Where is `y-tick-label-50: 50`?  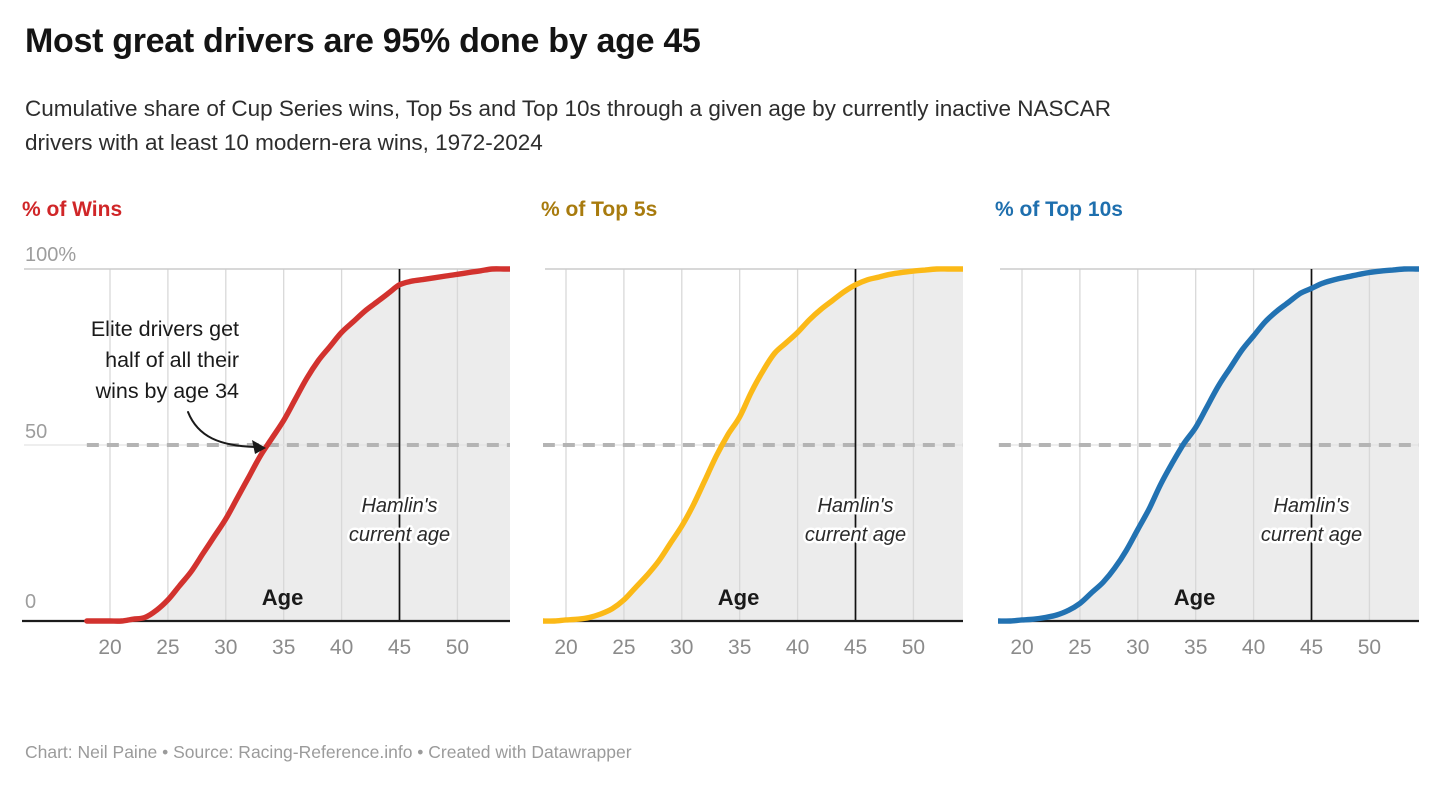
y-tick-label-50: 50 is located at coordinates (36, 432).